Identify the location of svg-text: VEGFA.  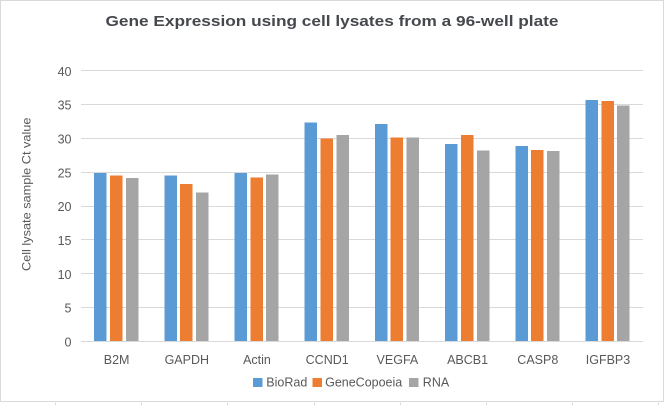
(398, 360).